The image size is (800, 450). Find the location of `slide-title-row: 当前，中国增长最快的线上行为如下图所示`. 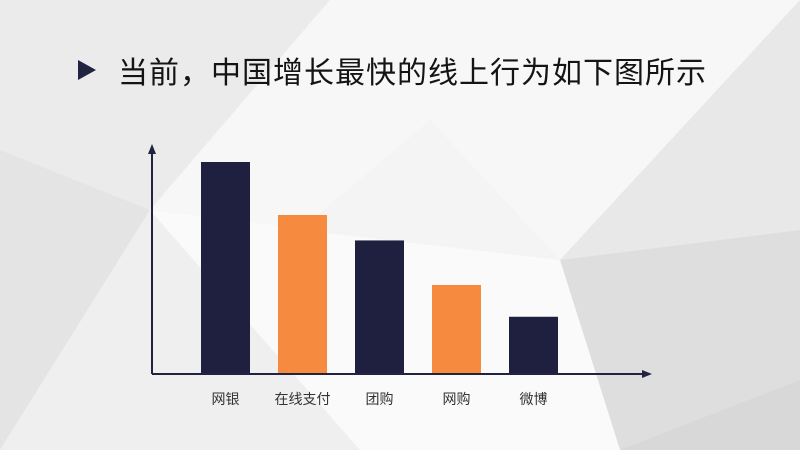

slide-title-row: 当前，中国增长最快的线上行为如下图所示 is located at coordinates (392, 70).